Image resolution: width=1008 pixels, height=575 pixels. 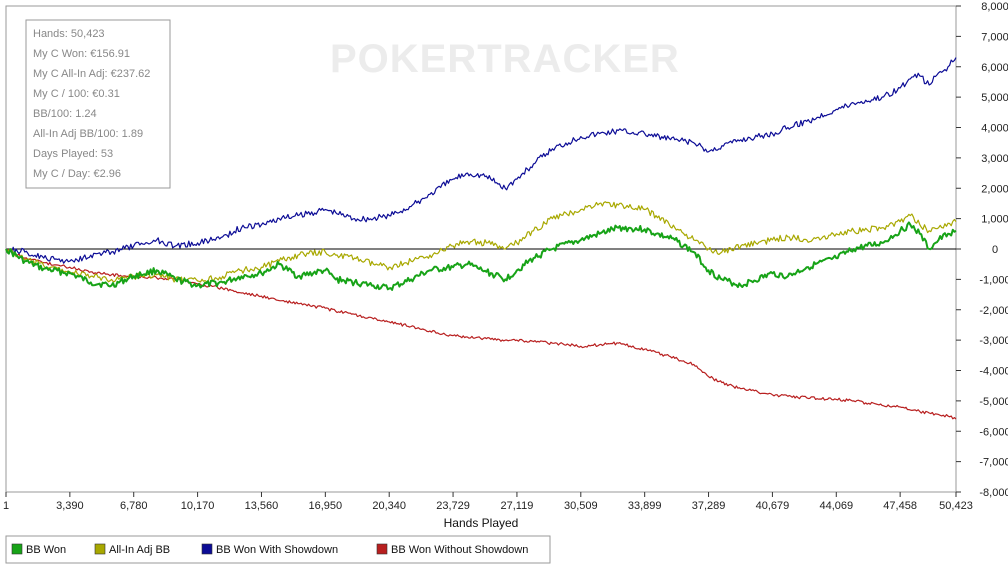 I want to click on y-tick-label: 1,000, so click(x=994, y=220).